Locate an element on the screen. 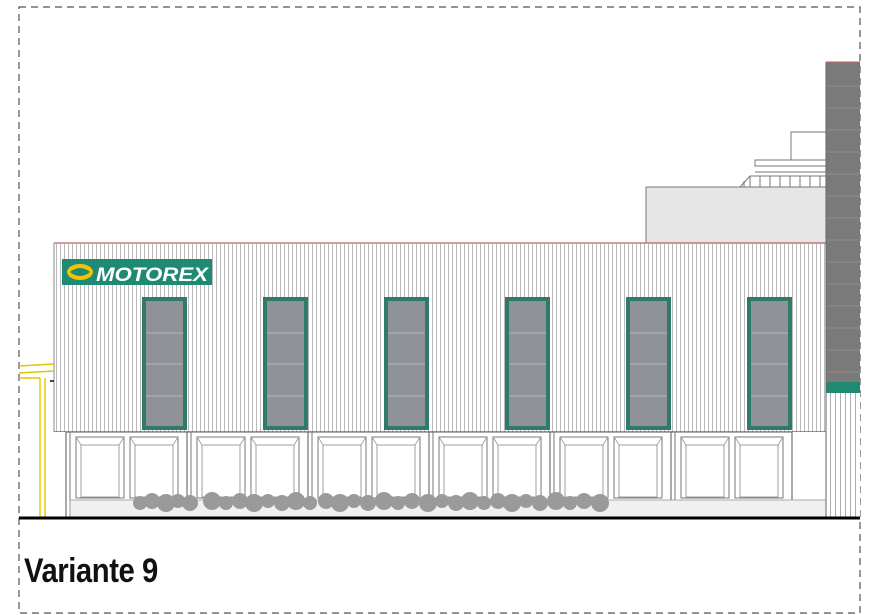 Image resolution: width=878 pixels, height=615 pixels. right-tower is located at coordinates (842, 289).